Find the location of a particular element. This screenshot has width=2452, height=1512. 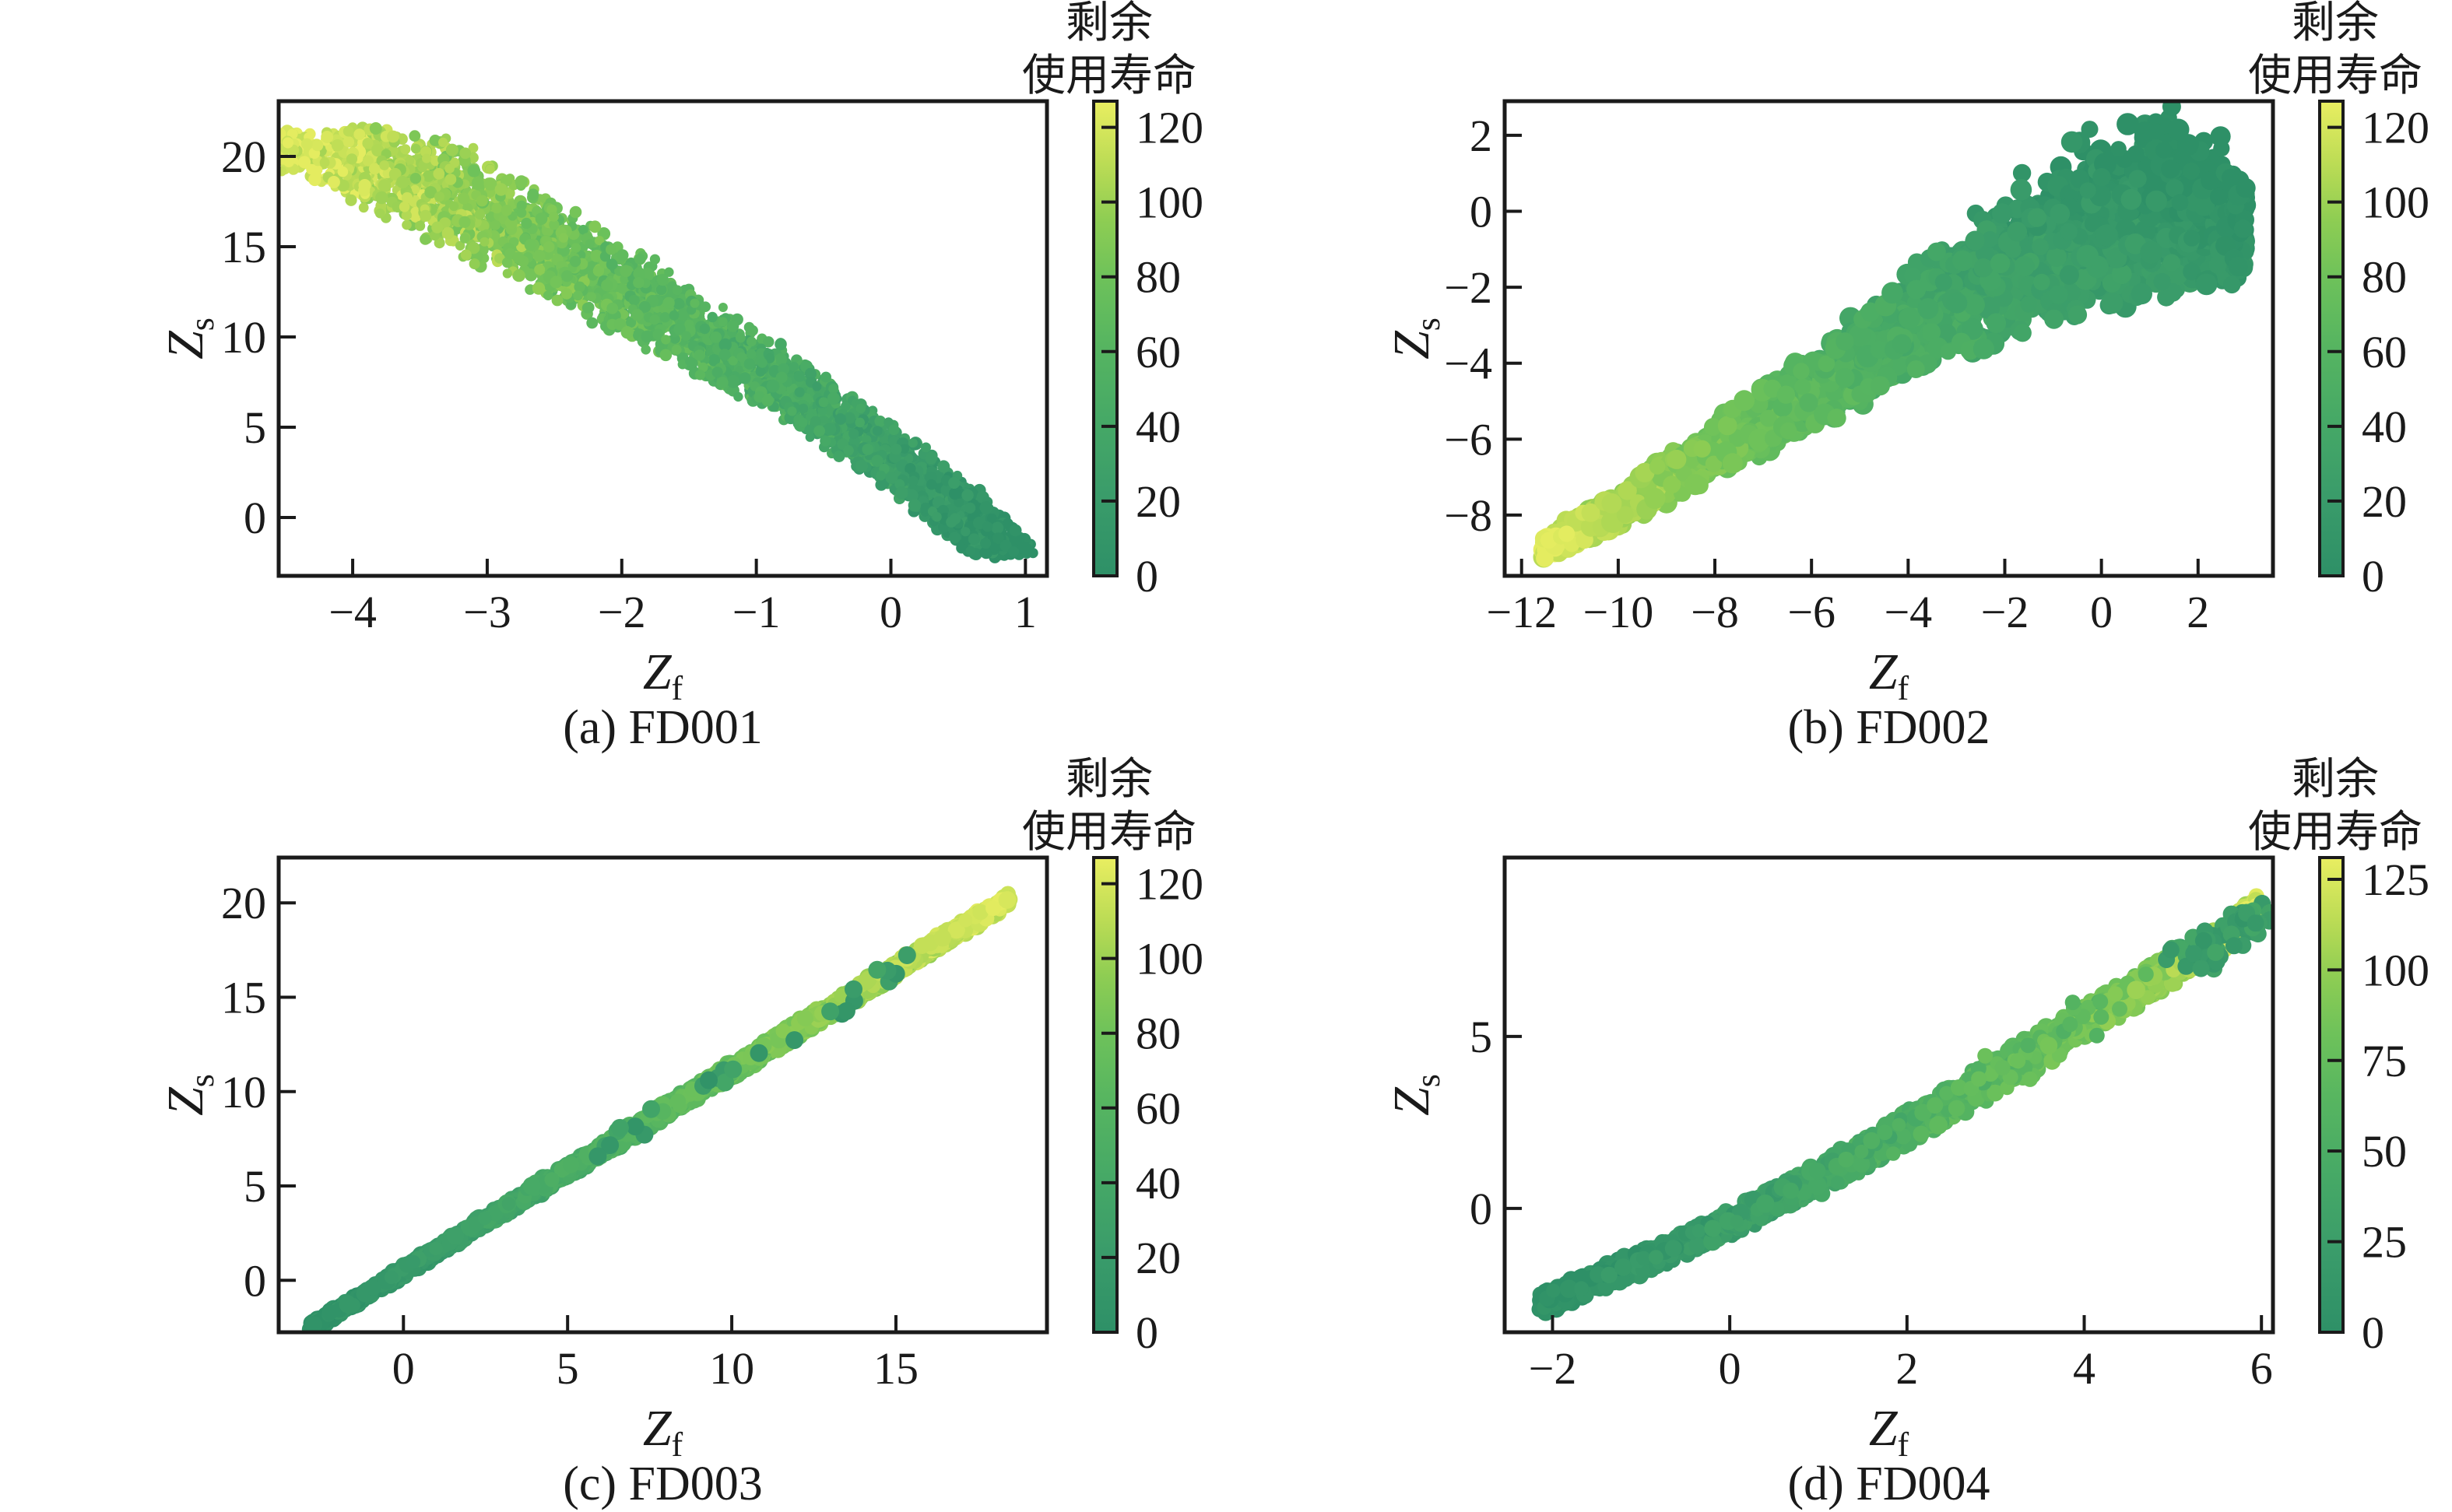

x-tick-label: −10 is located at coordinates (1618, 612).